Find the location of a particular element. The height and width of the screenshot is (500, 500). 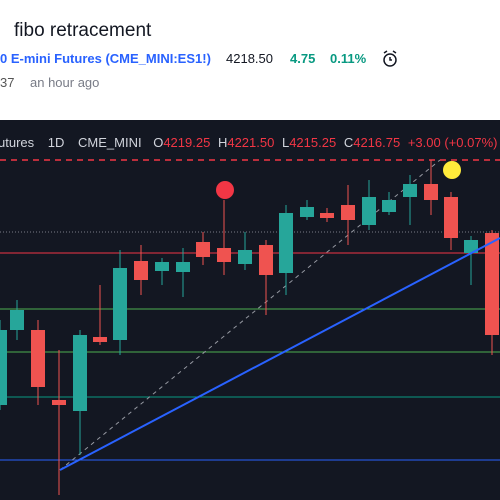

price-change-percent: 0.11% is located at coordinates (348, 58).